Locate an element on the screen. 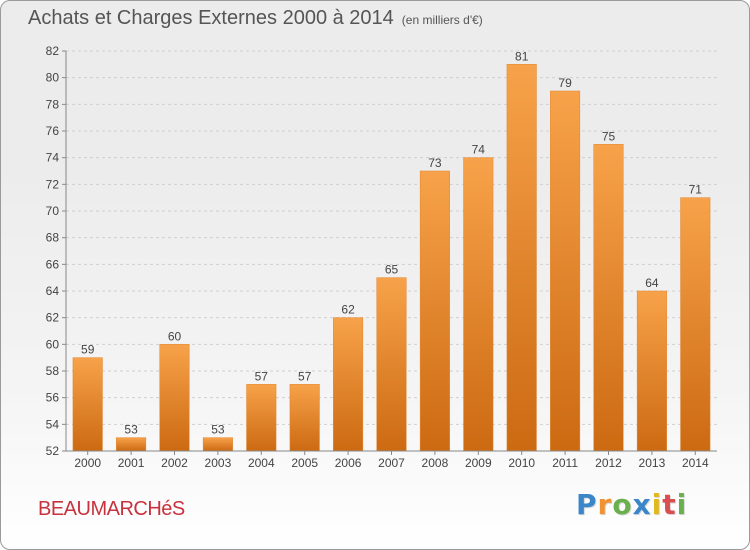 Image resolution: width=750 pixels, height=550 pixels. bar-2013 is located at coordinates (651, 371).